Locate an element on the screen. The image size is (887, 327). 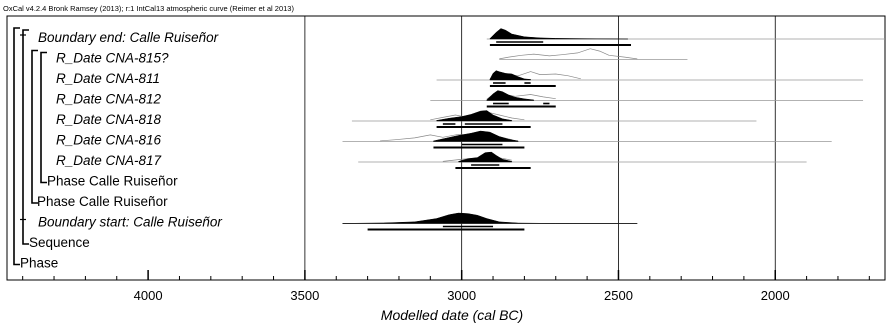
phase-bracket is located at coordinates (16, 146).